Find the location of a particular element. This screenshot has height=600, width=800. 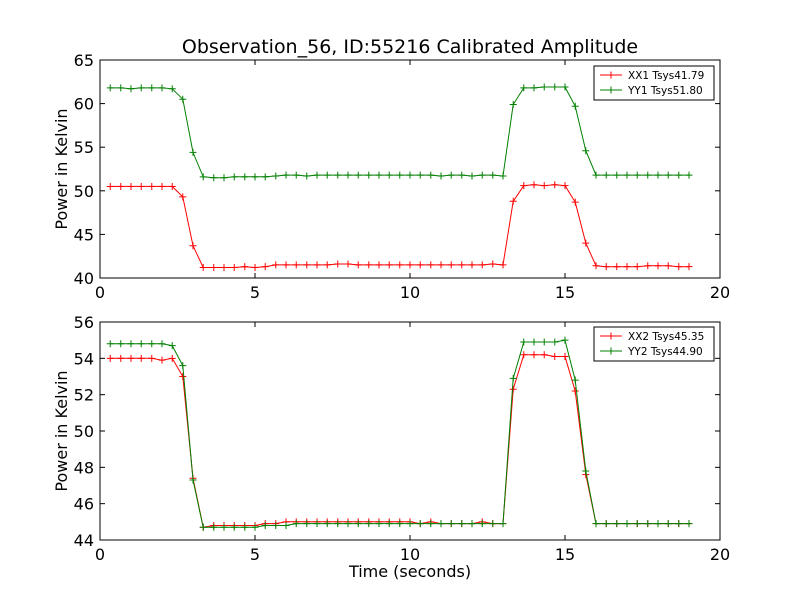

x-tick-label: 10 is located at coordinates (410, 292).